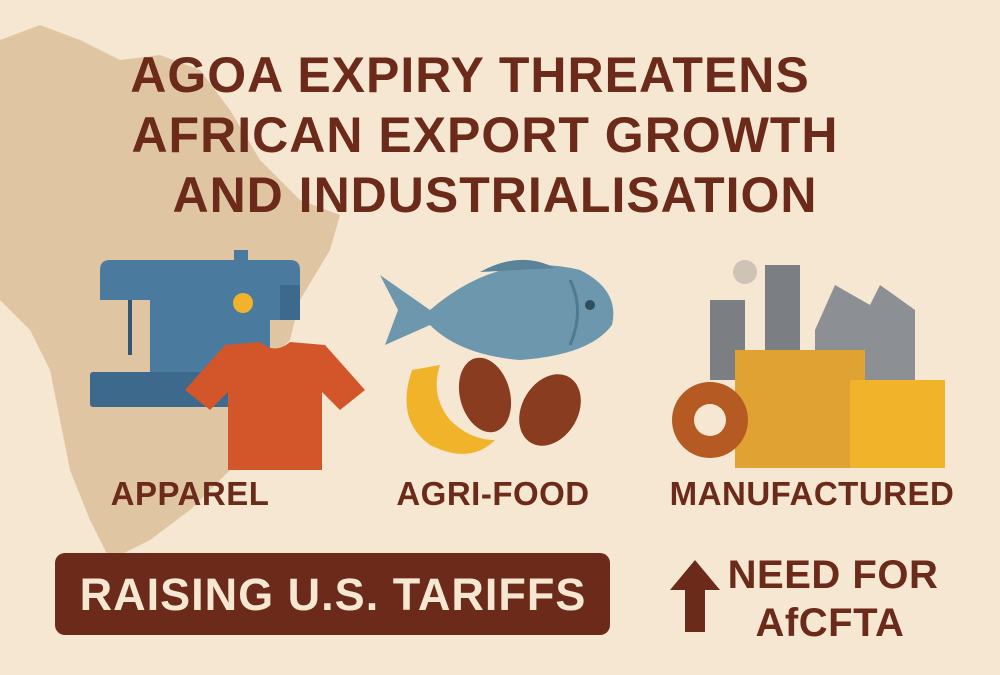 Image resolution: width=1000 pixels, height=675 pixels. What do you see at coordinates (494, 195) in the screenshot?
I see `title-line: AND INDUSTRIALISATION` at bounding box center [494, 195].